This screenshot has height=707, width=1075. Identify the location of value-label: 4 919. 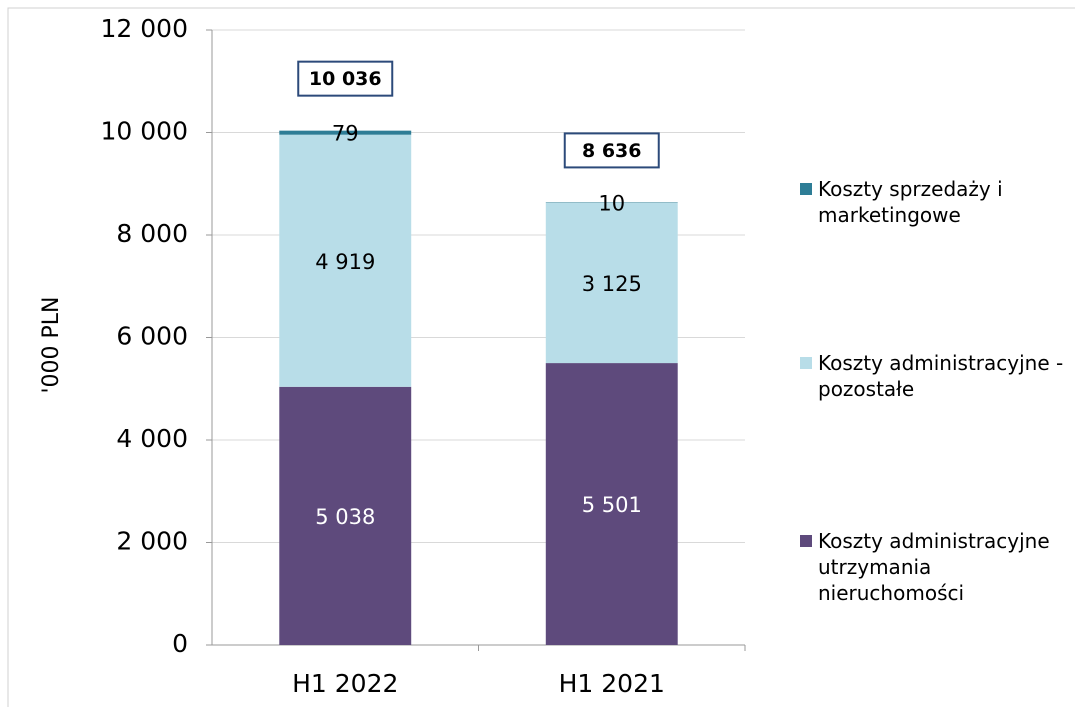
(345, 262).